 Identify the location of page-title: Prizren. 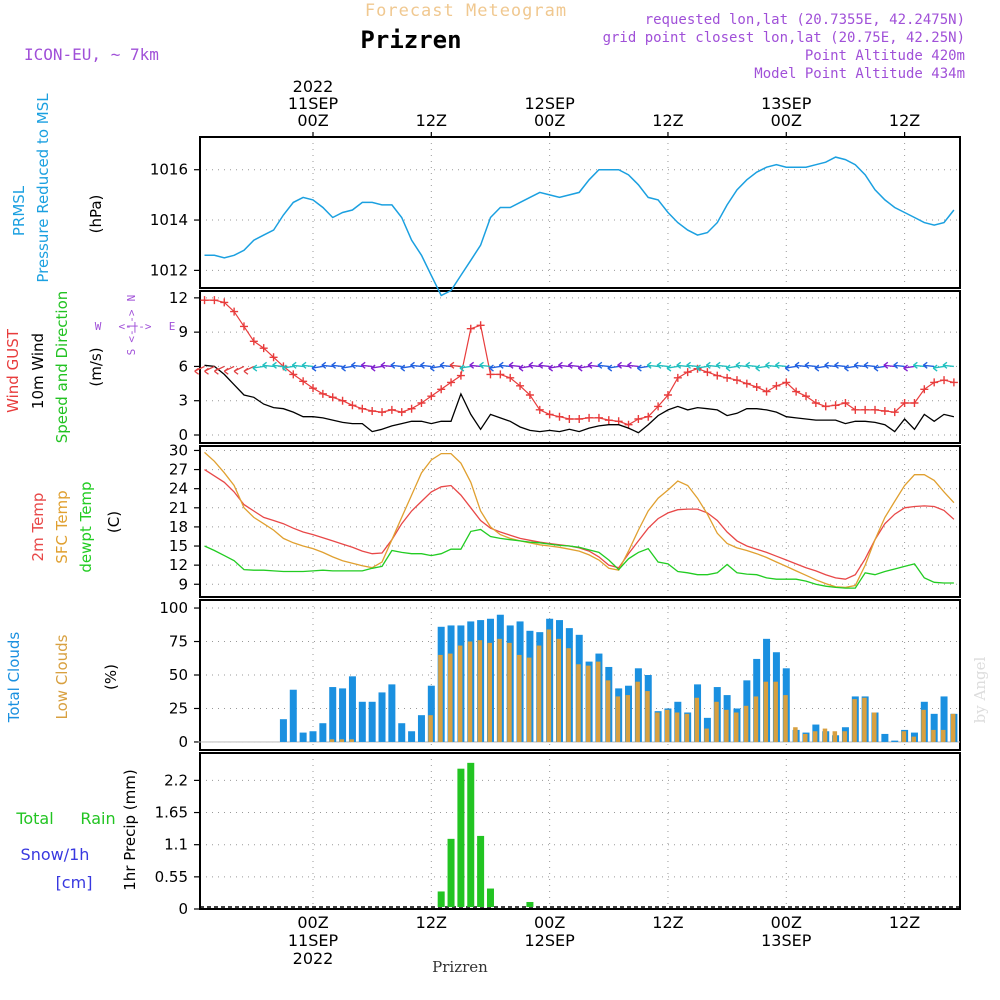
(410, 40).